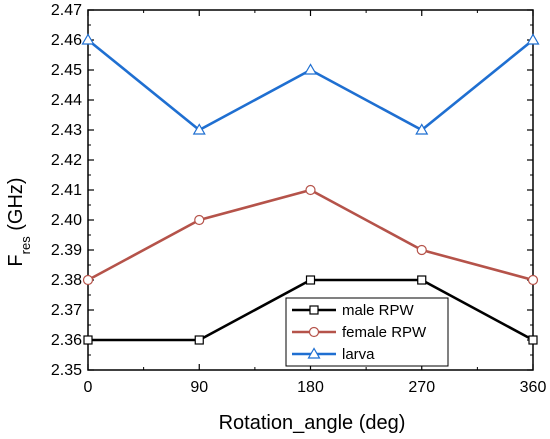 Image resolution: width=550 pixels, height=439 pixels. I want to click on y-tick-label: 2.39, so click(66, 250).